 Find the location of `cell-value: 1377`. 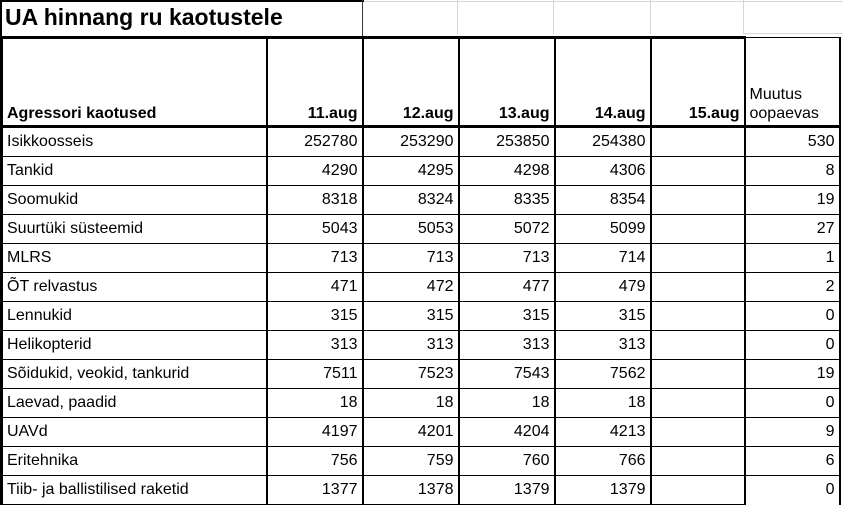

cell-value: 1377 is located at coordinates (314, 490).